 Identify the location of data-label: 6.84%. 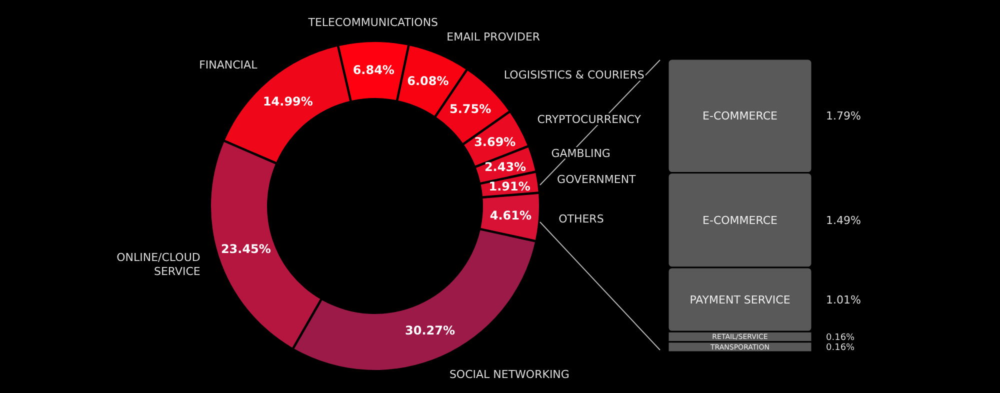
(373, 70).